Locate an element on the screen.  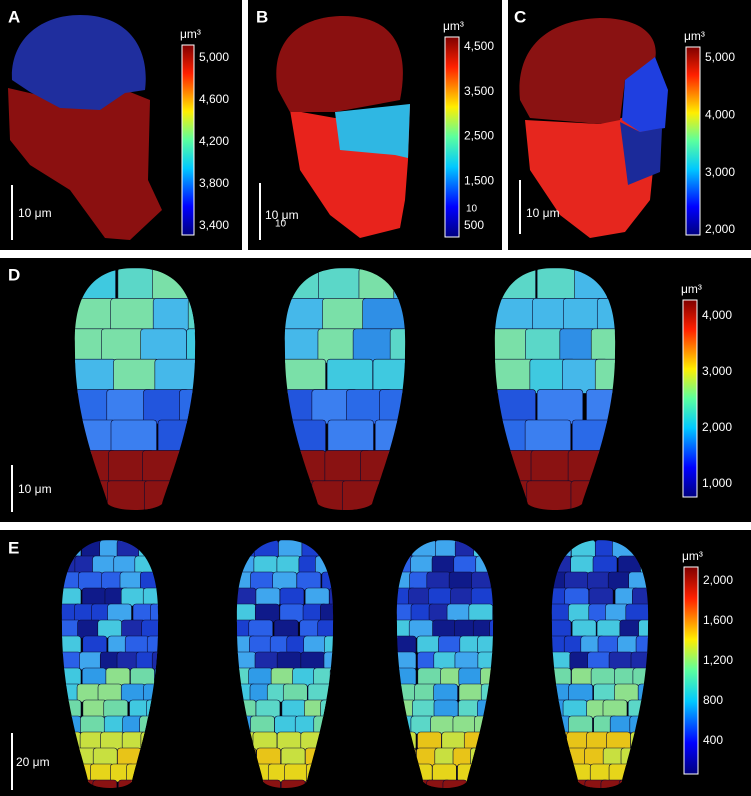
colorbar-tick-label: 800 is located at coordinates (713, 700).